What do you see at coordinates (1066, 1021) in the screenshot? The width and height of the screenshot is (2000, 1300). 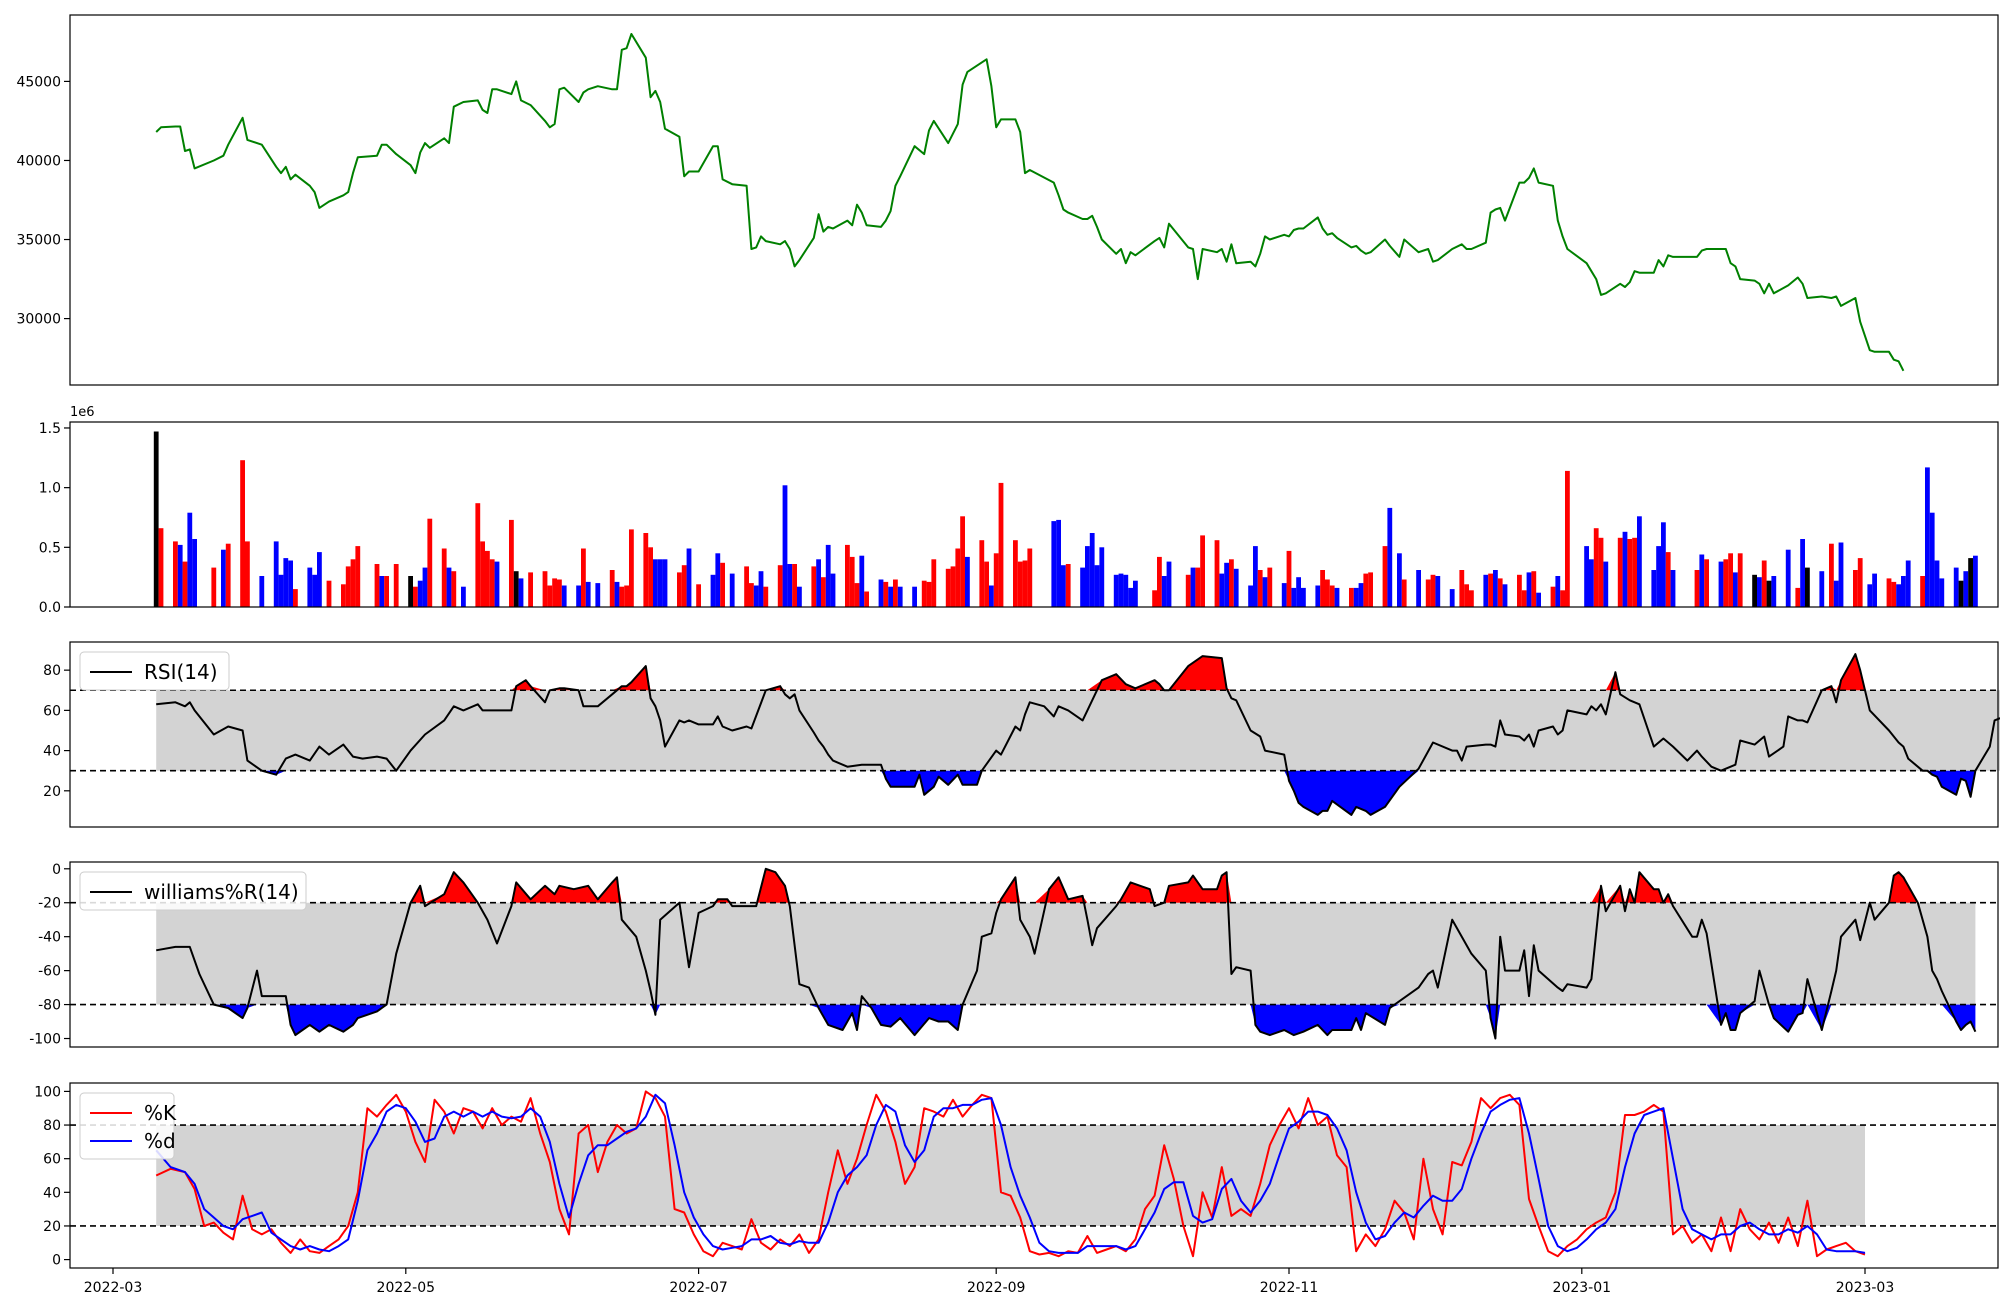 I see `williams-oversold-fill` at bounding box center [1066, 1021].